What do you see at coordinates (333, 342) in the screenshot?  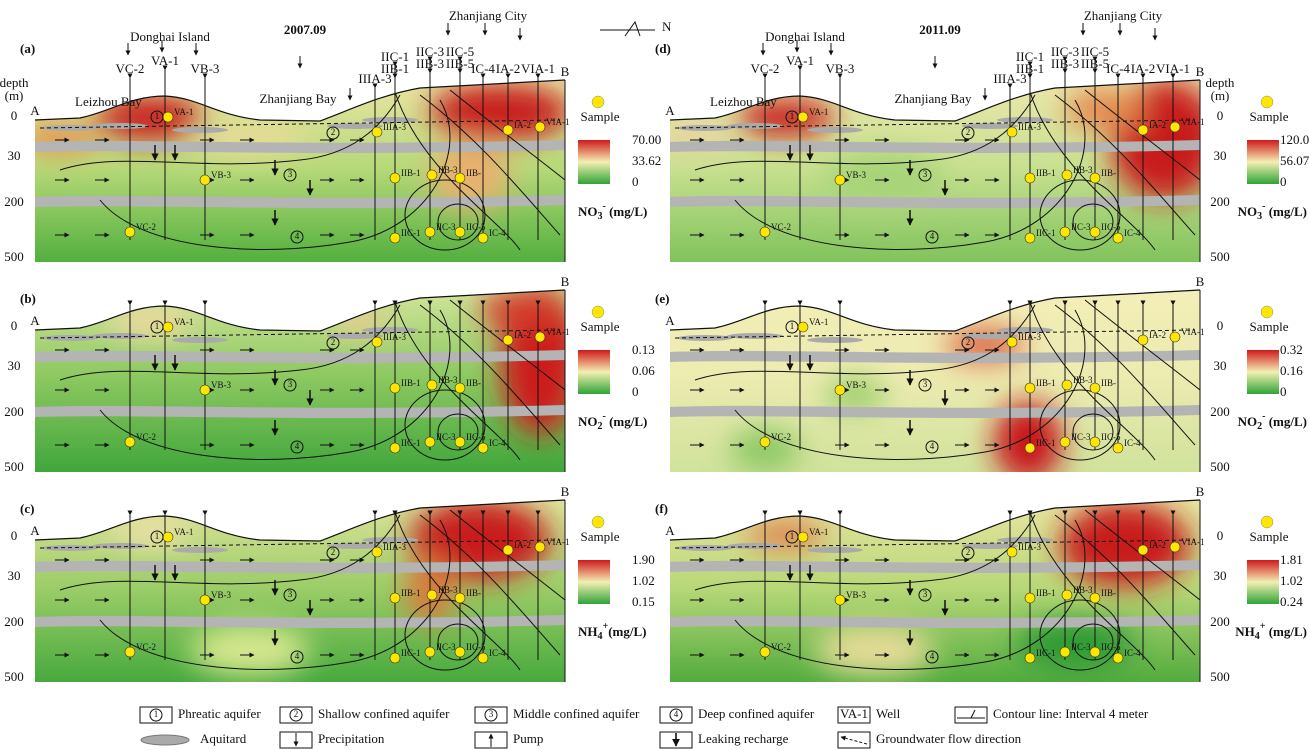 I see `aquifer-number: 2` at bounding box center [333, 342].